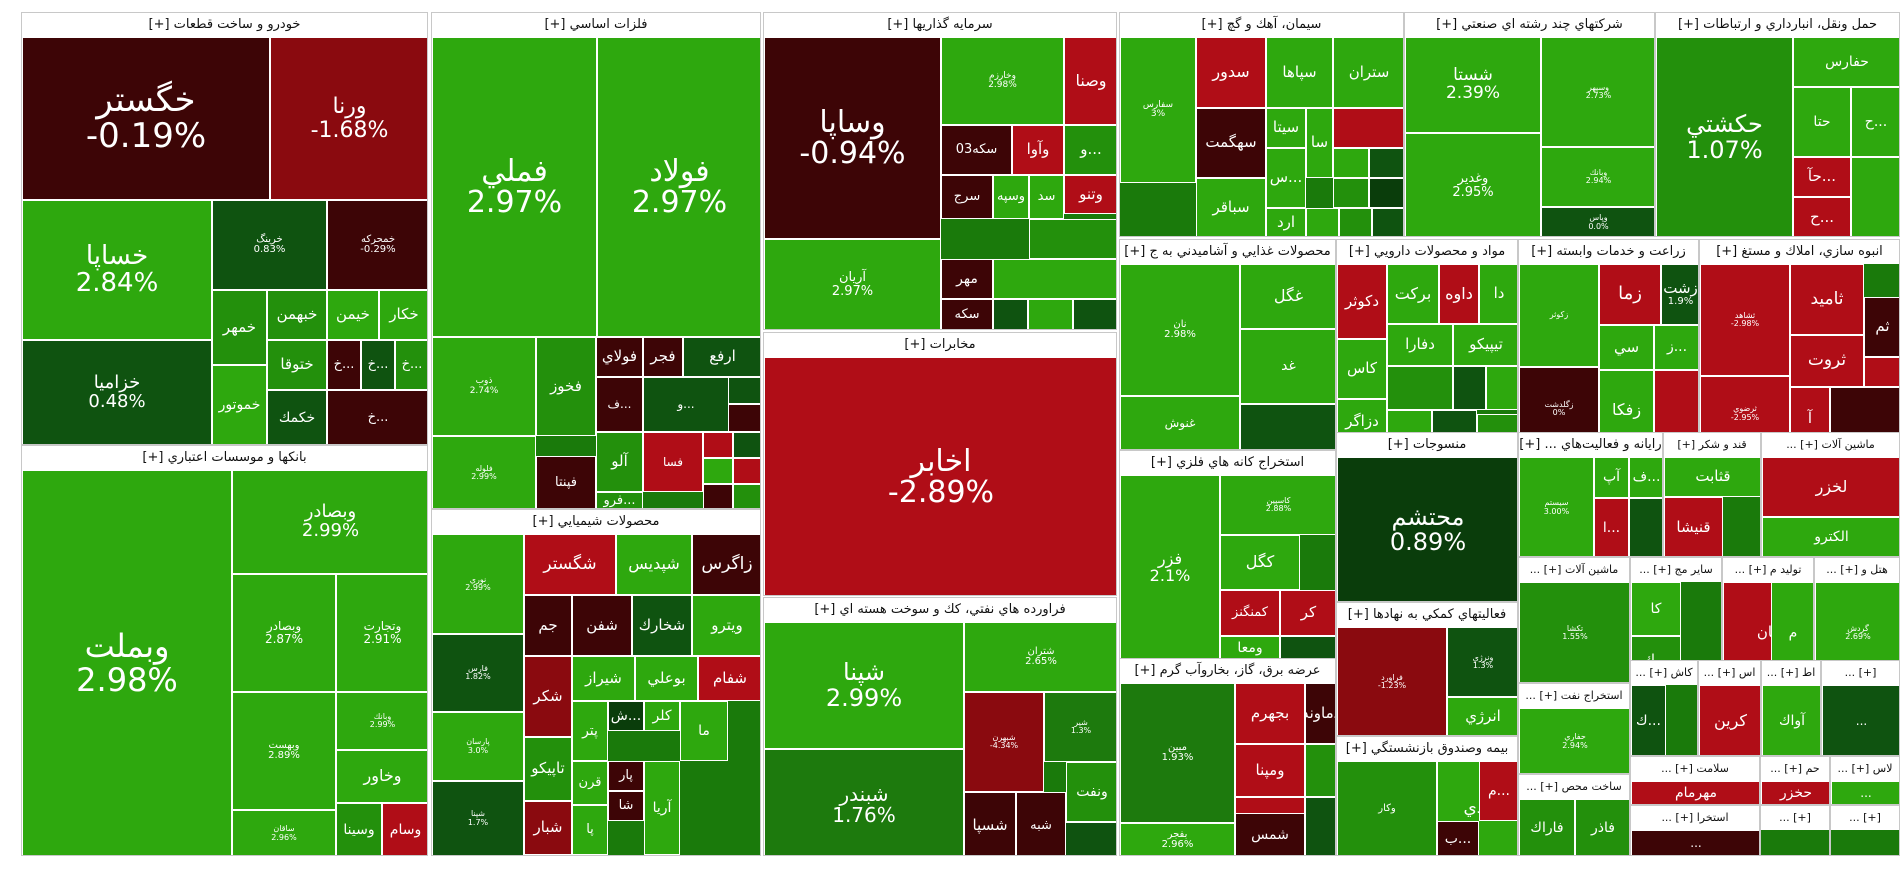  Describe the element at coordinates (1427, 615) in the screenshot. I see `sector-header: فعاليتهاي كمكي به نهادها [+]` at that location.